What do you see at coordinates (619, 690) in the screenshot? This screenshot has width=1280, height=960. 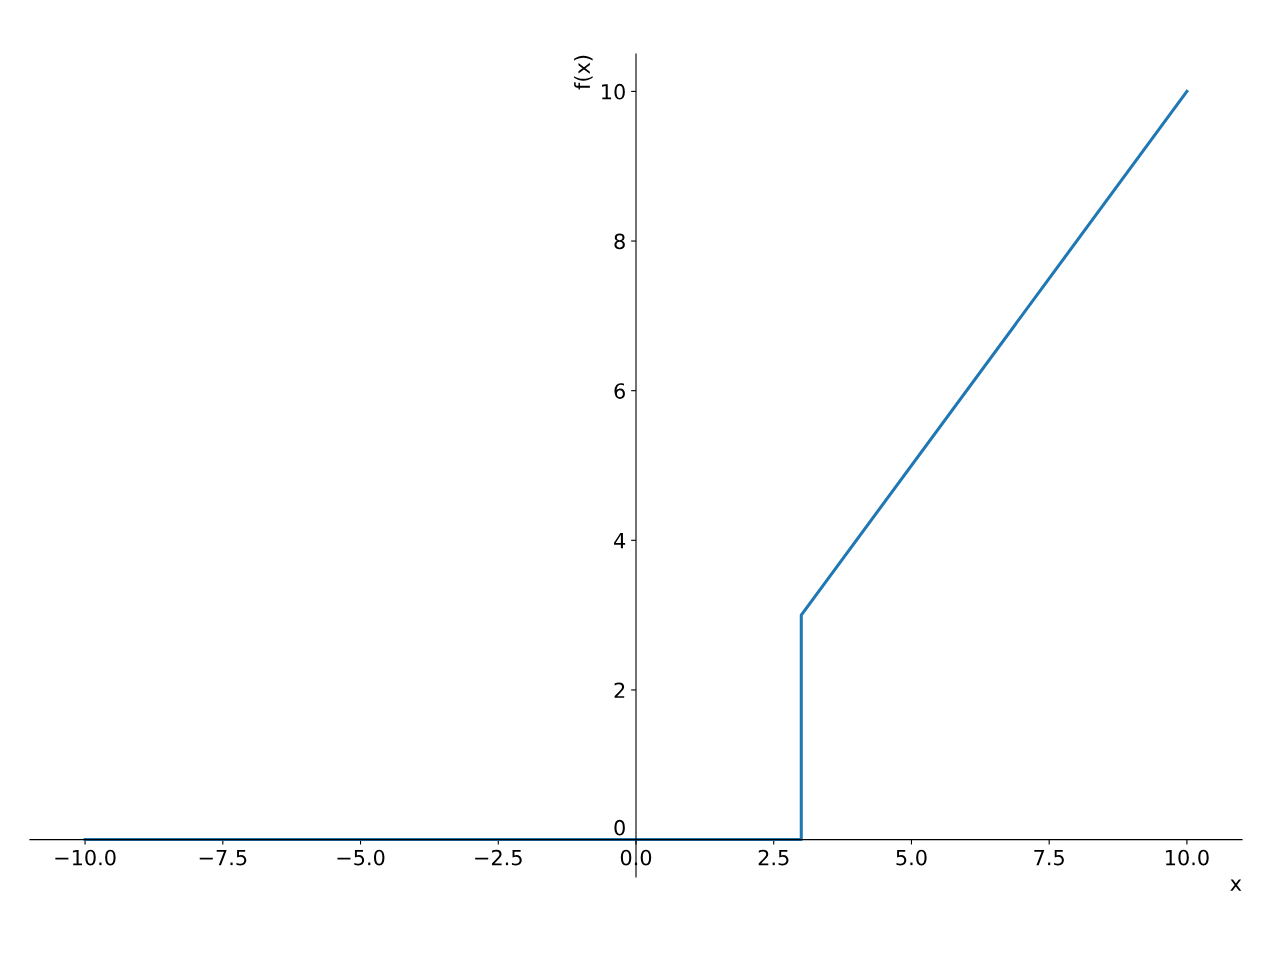 I see `y-tick-label: 2` at bounding box center [619, 690].